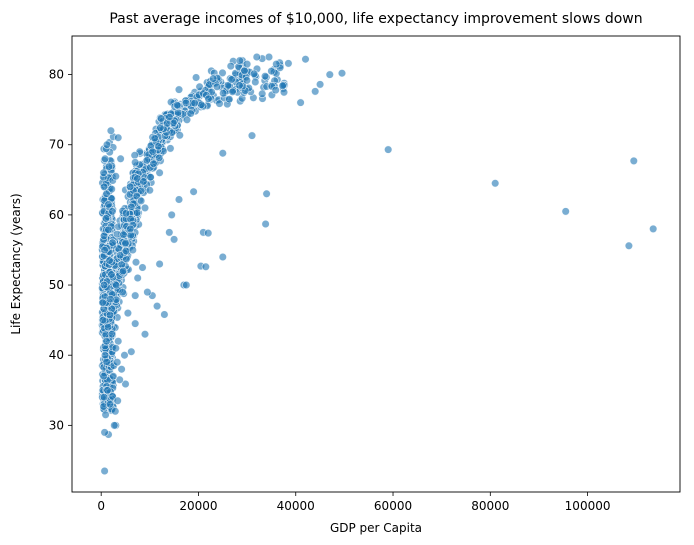  I want to click on y-tick-label: 60, so click(56, 215).